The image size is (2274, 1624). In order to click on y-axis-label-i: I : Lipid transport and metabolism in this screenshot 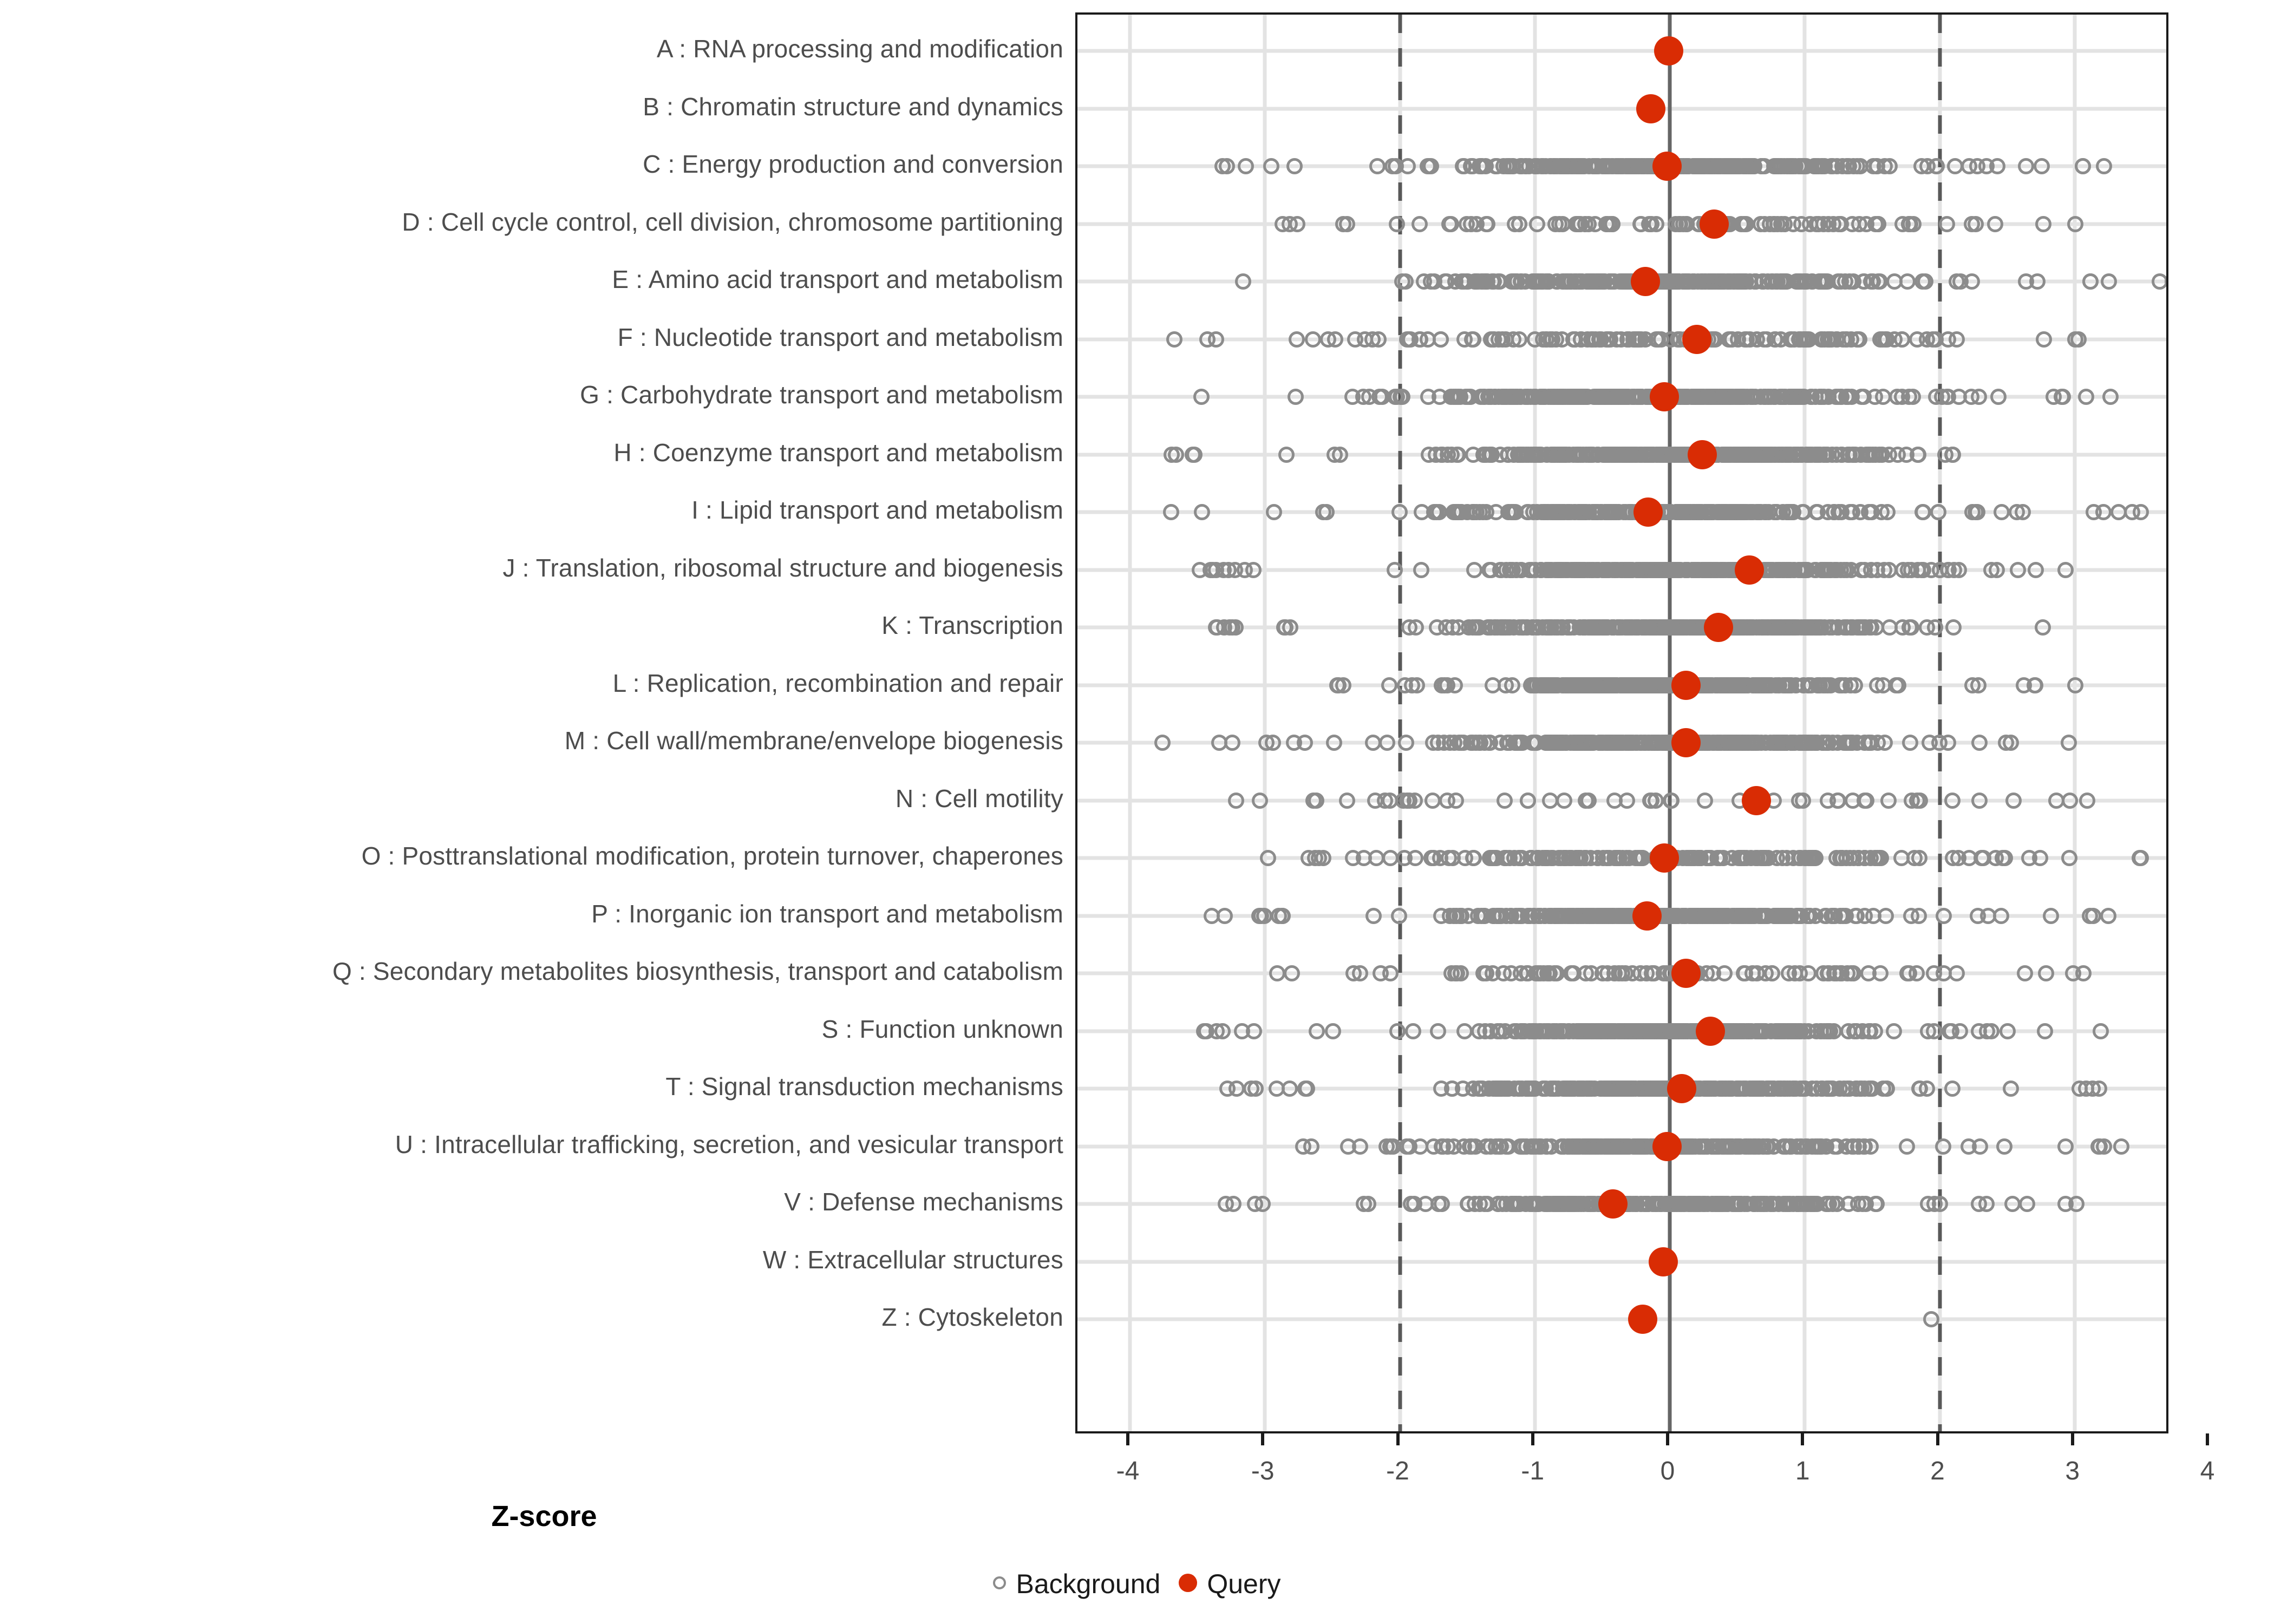, I will do `click(877, 510)`.